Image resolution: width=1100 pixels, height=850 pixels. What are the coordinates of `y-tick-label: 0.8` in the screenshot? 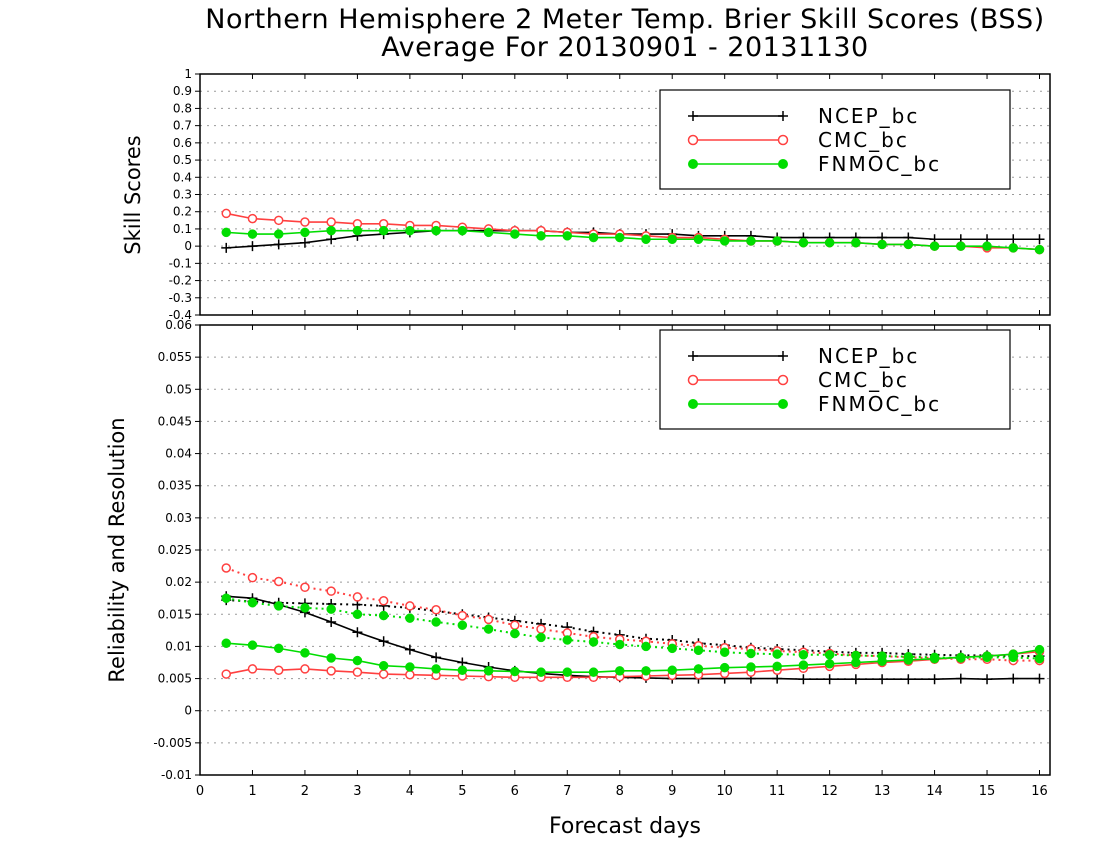 It's located at (182, 108).